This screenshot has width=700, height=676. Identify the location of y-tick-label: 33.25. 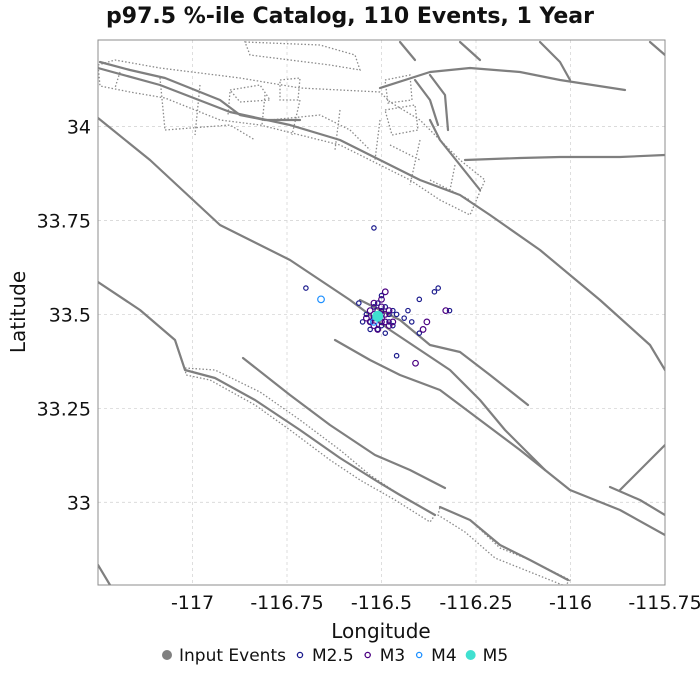
(64, 409).